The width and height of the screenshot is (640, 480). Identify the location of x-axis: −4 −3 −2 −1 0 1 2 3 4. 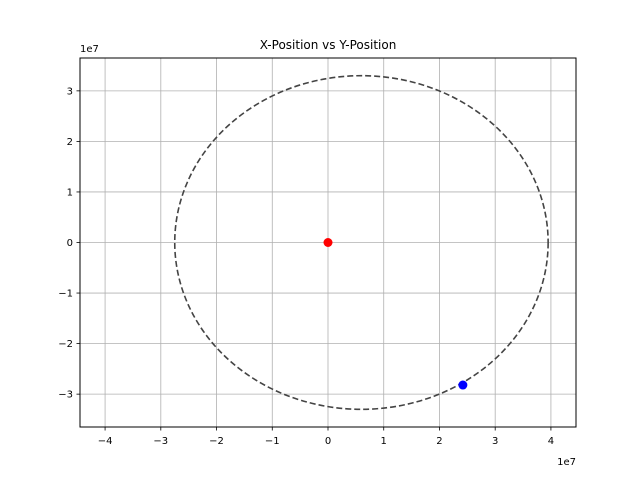
(326, 437).